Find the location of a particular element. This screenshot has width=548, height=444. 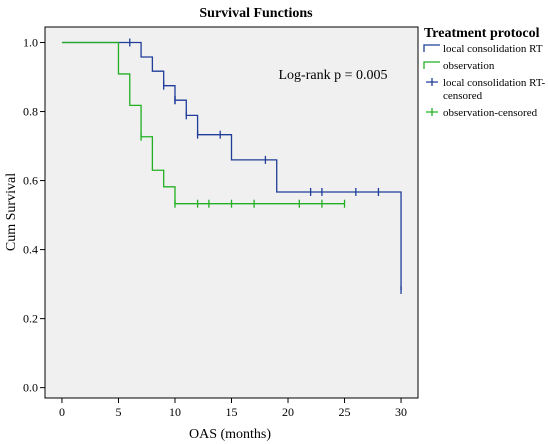

y-tick-label: 0.2 is located at coordinates (30, 319).